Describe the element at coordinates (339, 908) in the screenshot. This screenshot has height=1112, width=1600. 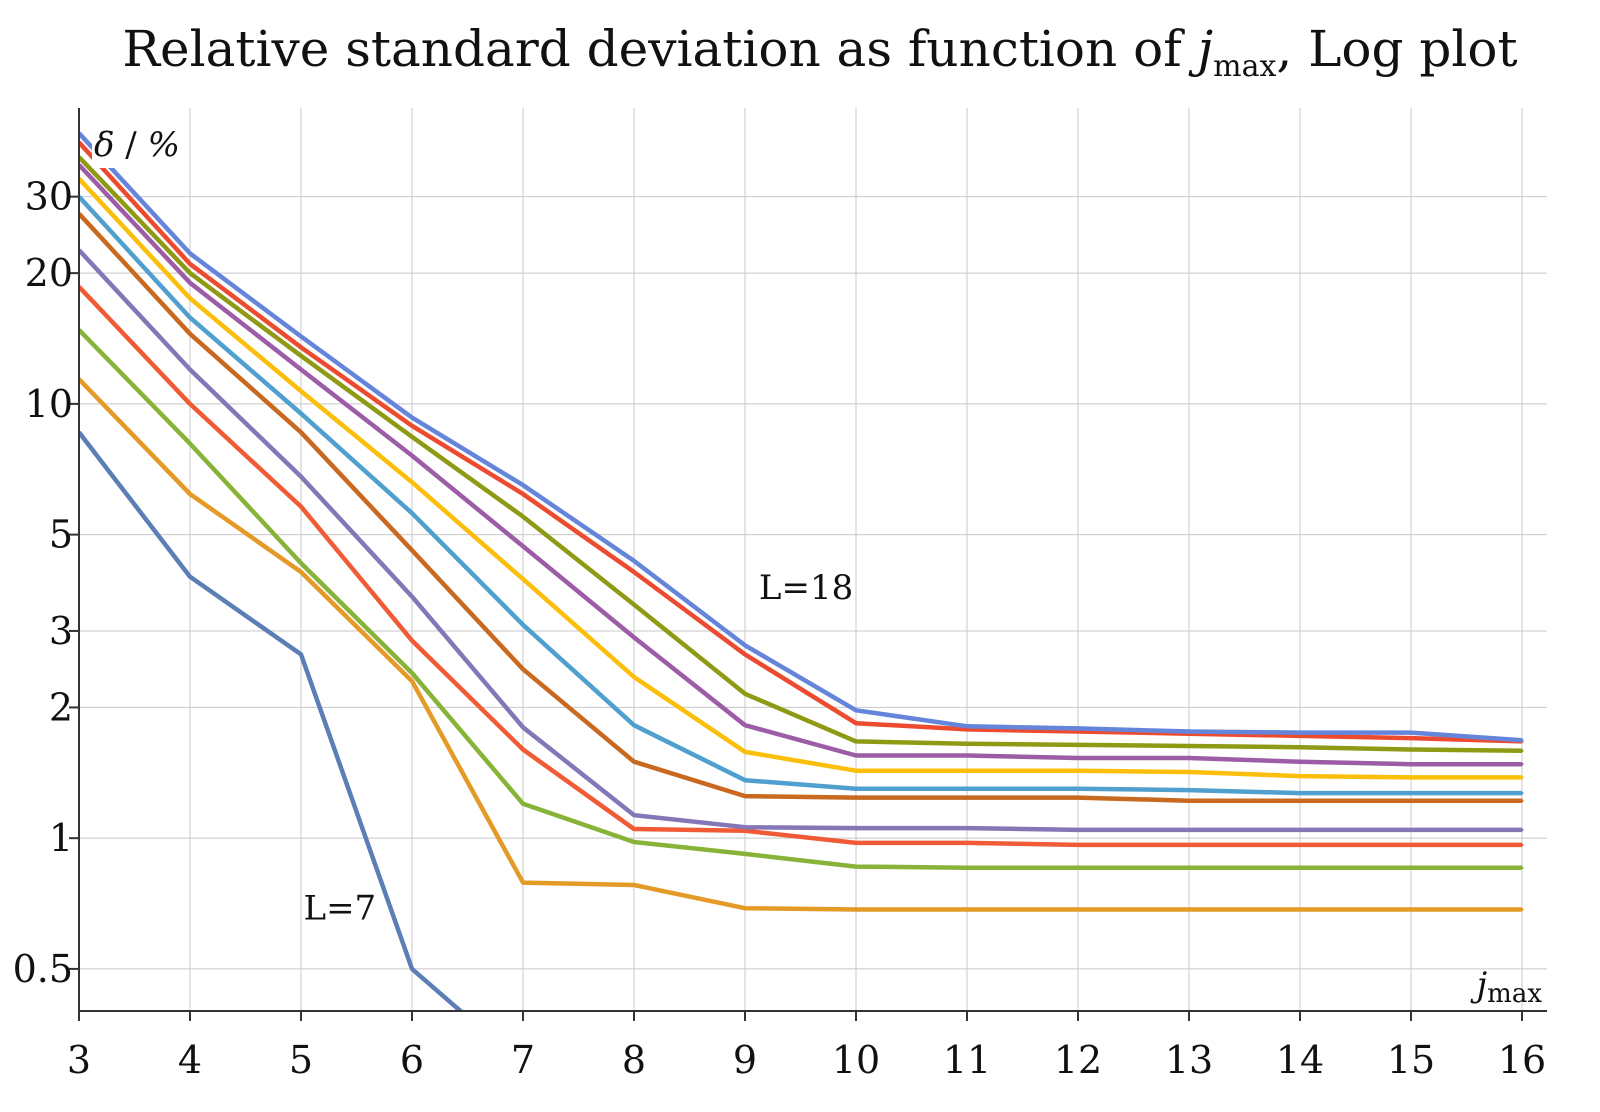
I see `annotation-label: L=7` at that location.